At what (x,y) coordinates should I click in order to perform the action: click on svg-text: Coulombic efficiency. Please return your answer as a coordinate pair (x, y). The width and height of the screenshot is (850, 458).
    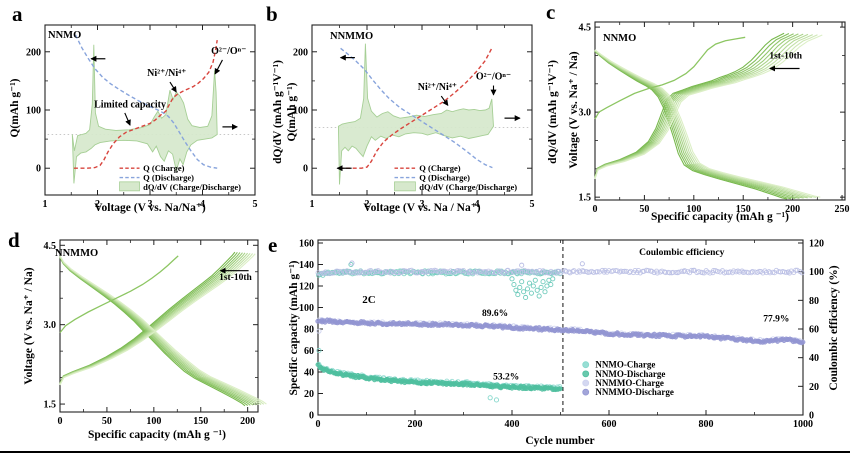
    Looking at the image, I should click on (681, 253).